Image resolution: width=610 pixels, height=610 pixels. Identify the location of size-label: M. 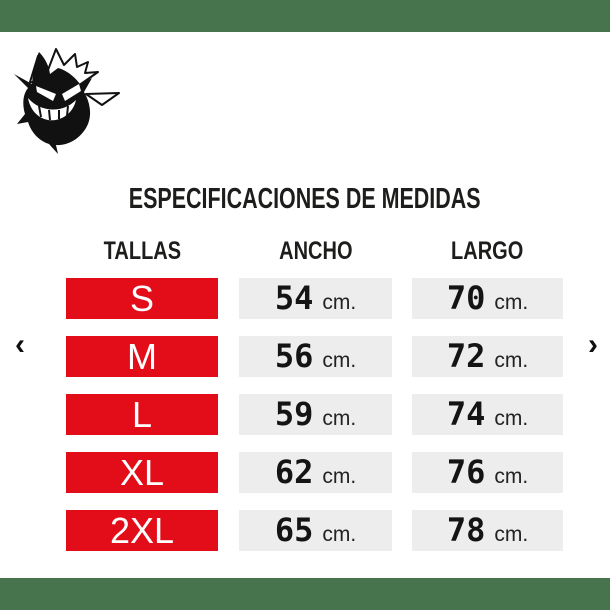
(142, 356).